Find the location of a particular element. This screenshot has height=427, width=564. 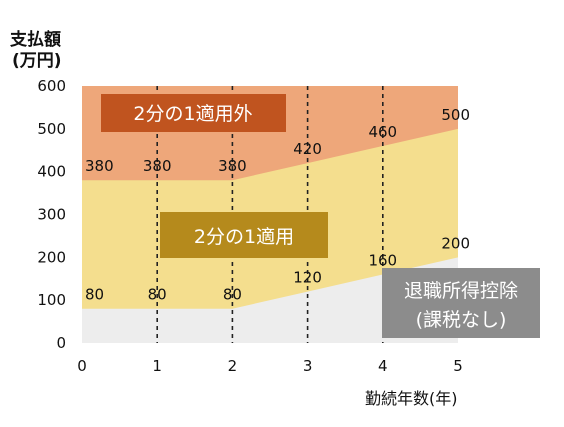

y-tick-label: 300 is located at coordinates (51, 215).